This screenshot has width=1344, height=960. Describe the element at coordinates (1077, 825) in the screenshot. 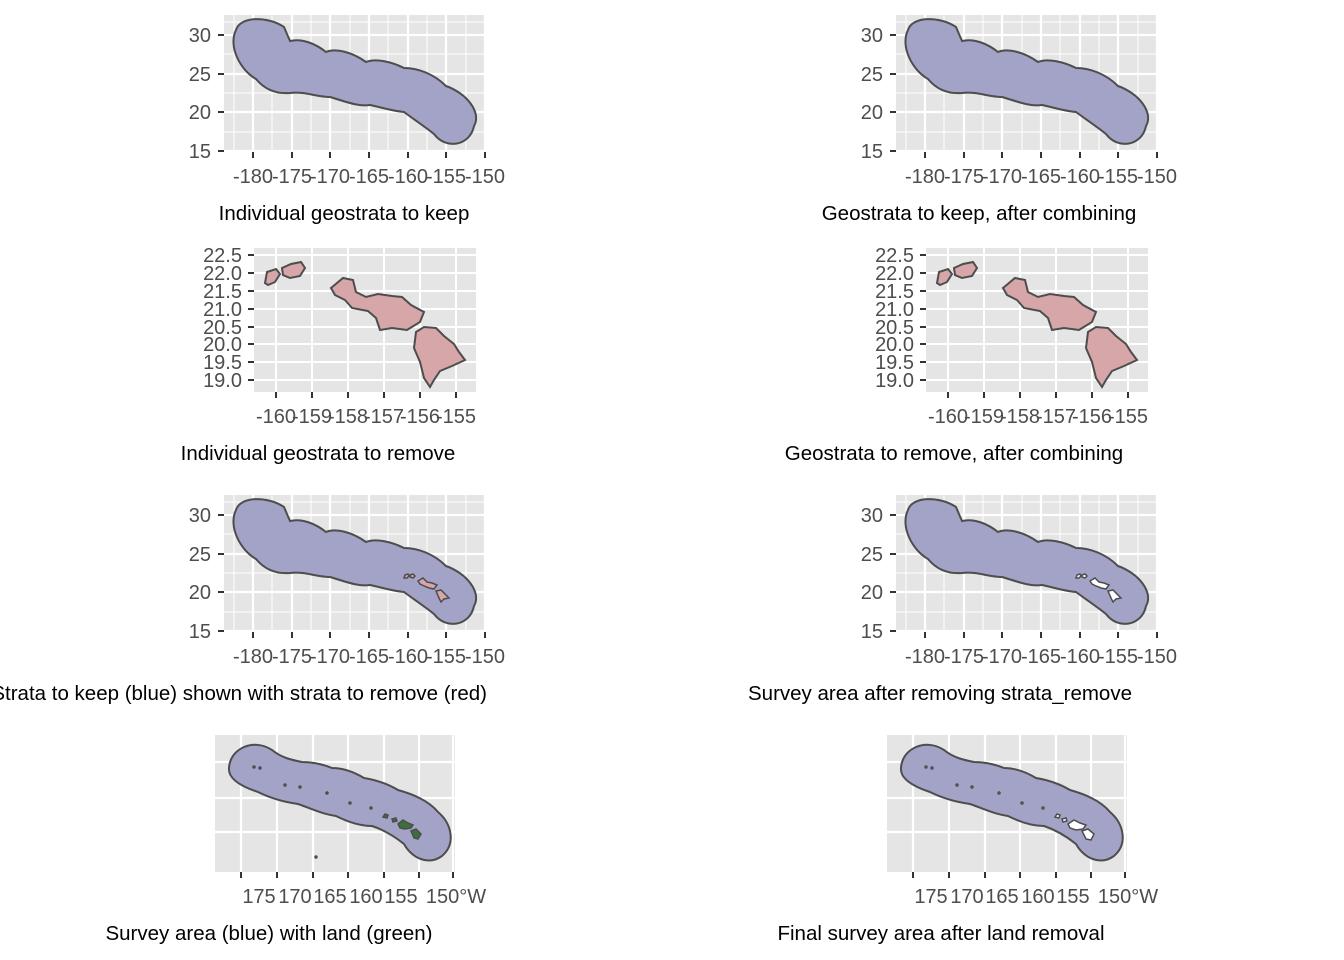

I see `hole-maui-nui` at that location.